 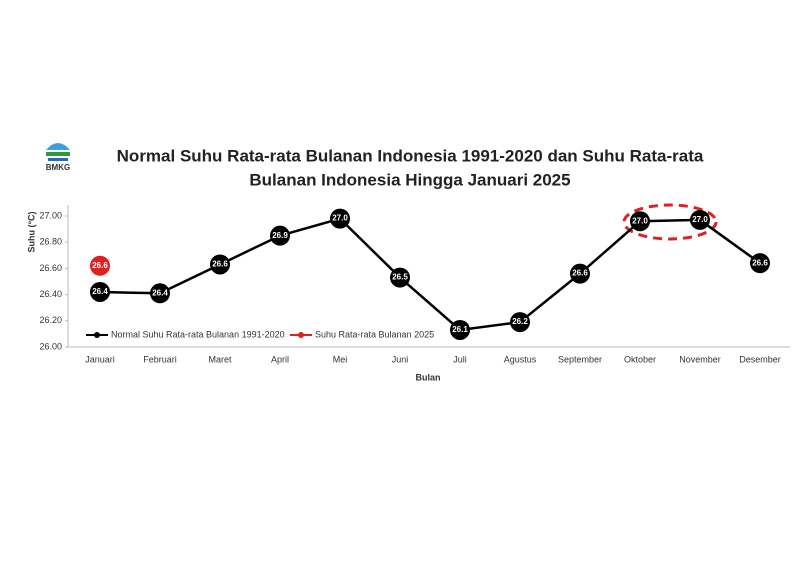 What do you see at coordinates (220, 359) in the screenshot?
I see `x-tick-label: Maret` at bounding box center [220, 359].